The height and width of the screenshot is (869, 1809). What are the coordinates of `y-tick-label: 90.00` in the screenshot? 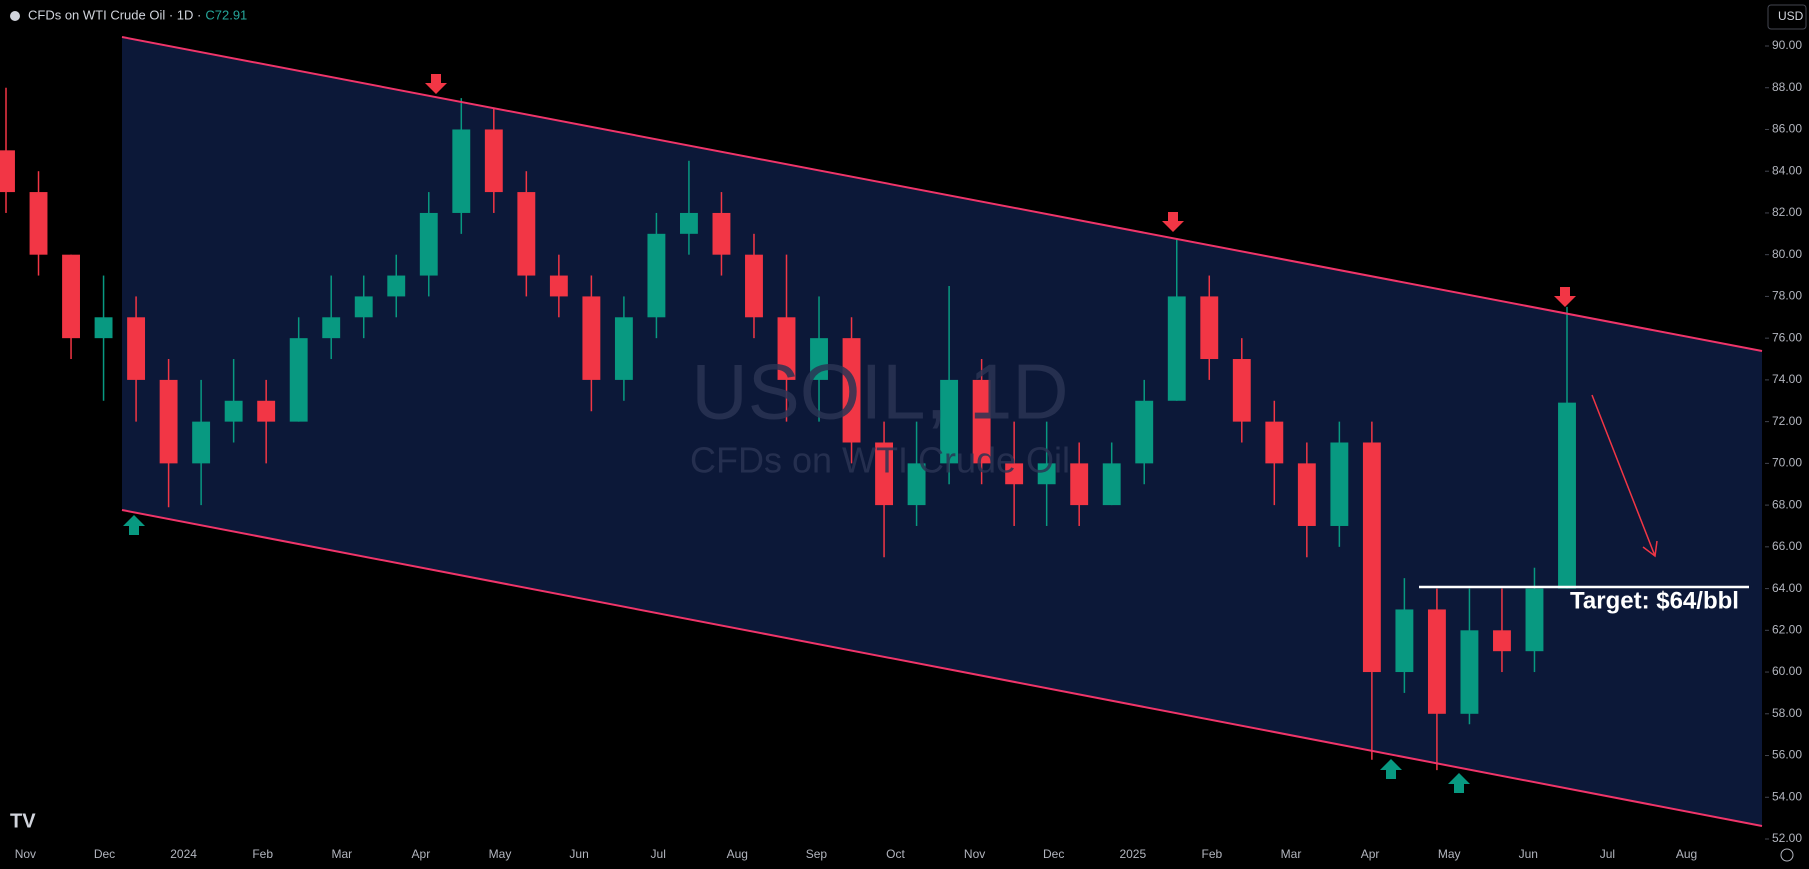 It's located at (1787, 45).